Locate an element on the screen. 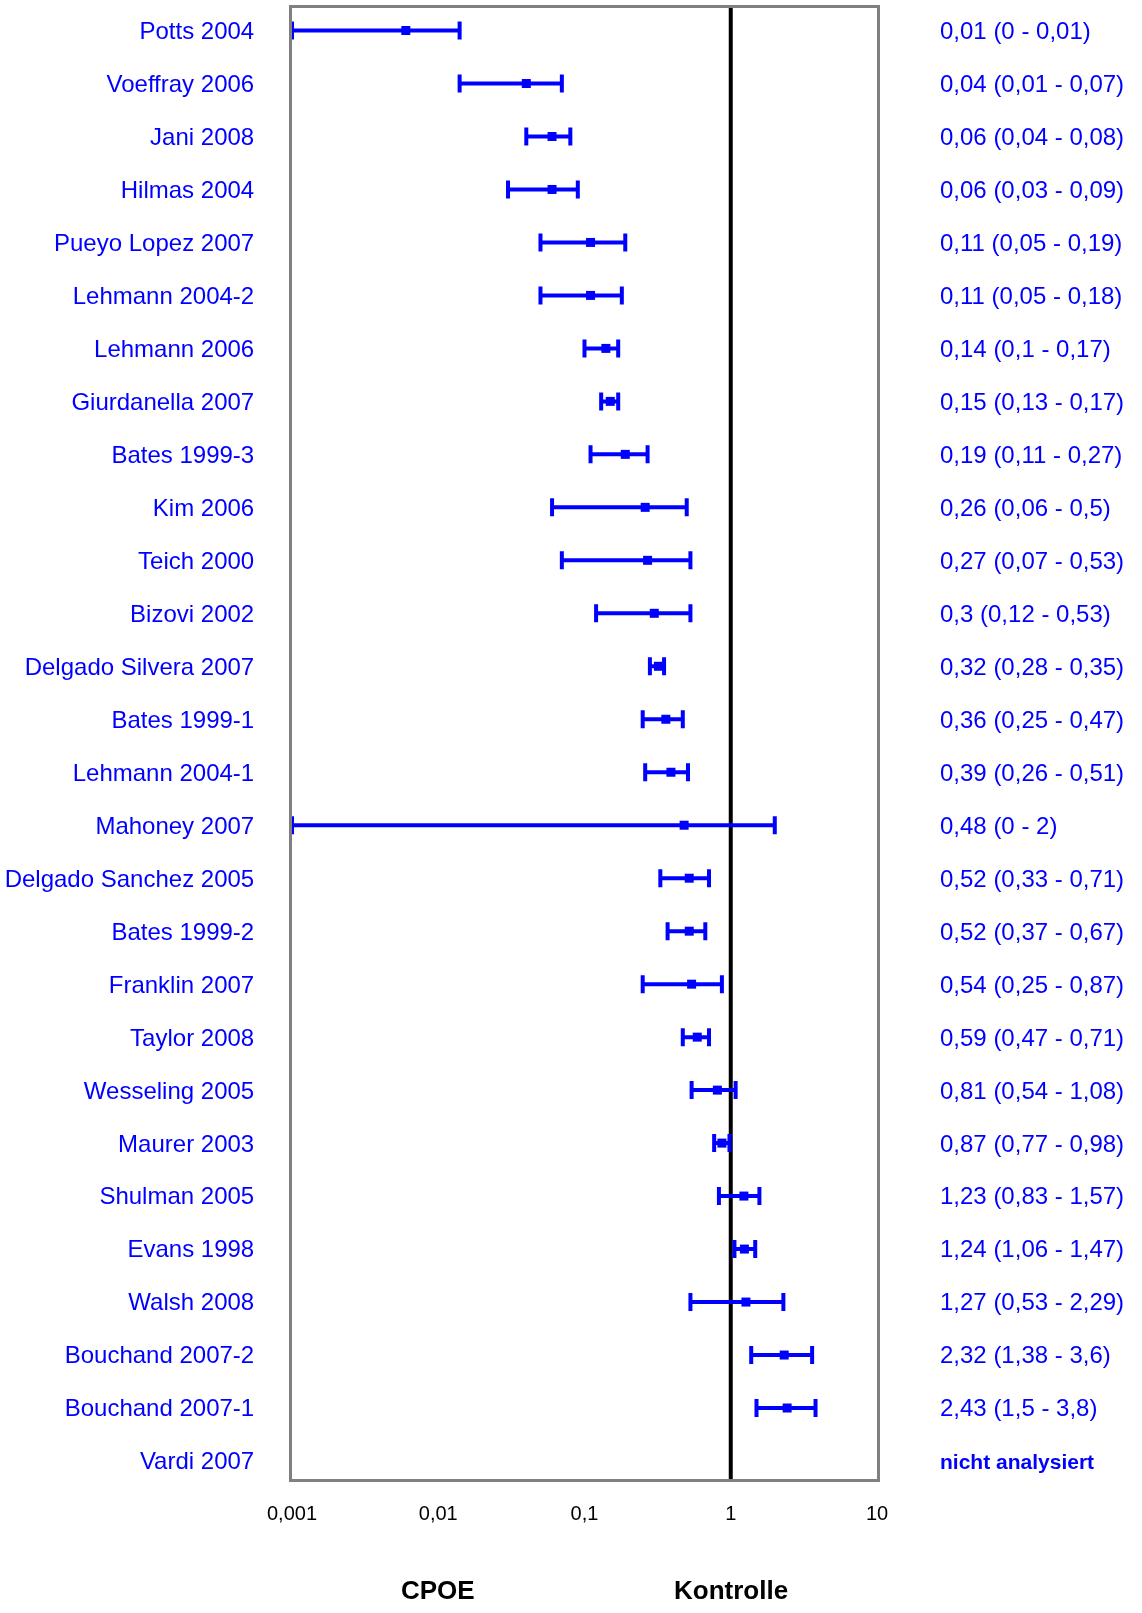 The height and width of the screenshot is (1613, 1142). y2-tick-label: 0,81 (0,54 - 1,08) is located at coordinates (1032, 1090).